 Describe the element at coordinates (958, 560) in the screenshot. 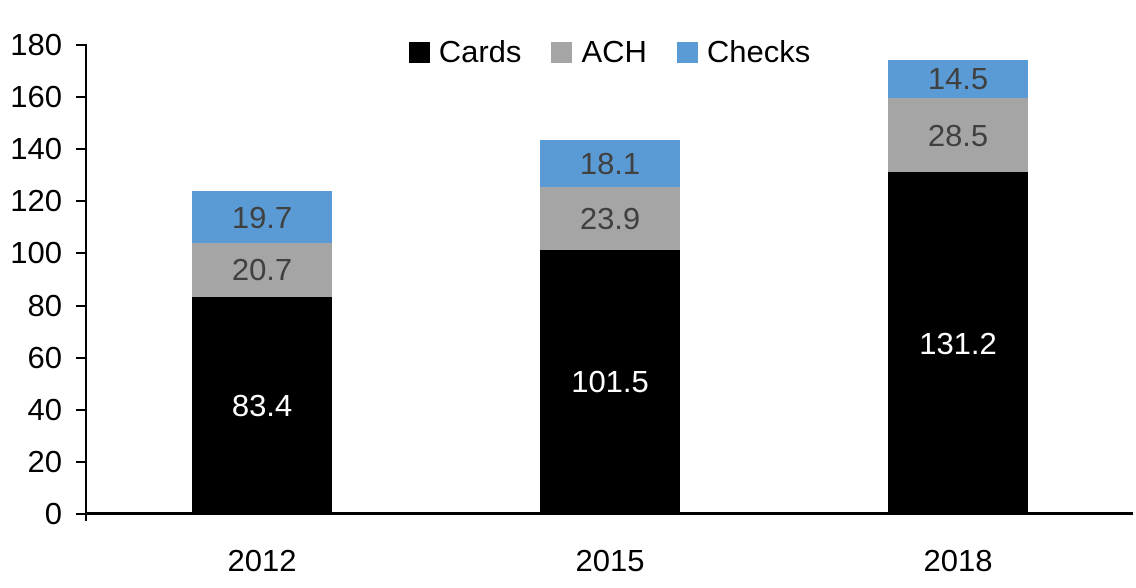

I see `x-axis-category-label: 2018` at that location.